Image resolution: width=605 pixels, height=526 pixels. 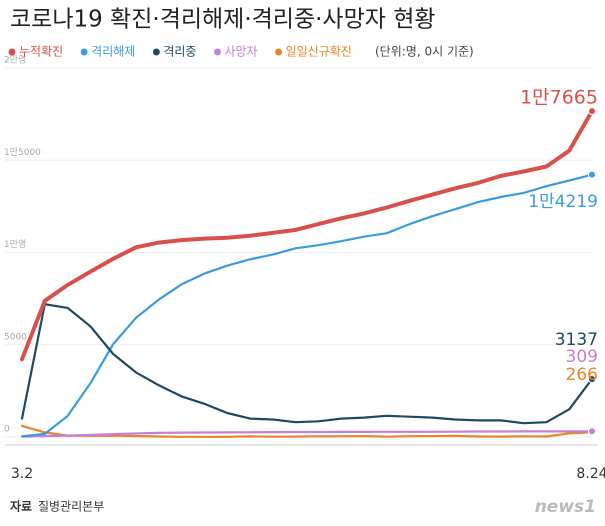 What do you see at coordinates (15, 244) in the screenshot?
I see `y-tick-label: 1만명` at bounding box center [15, 244].